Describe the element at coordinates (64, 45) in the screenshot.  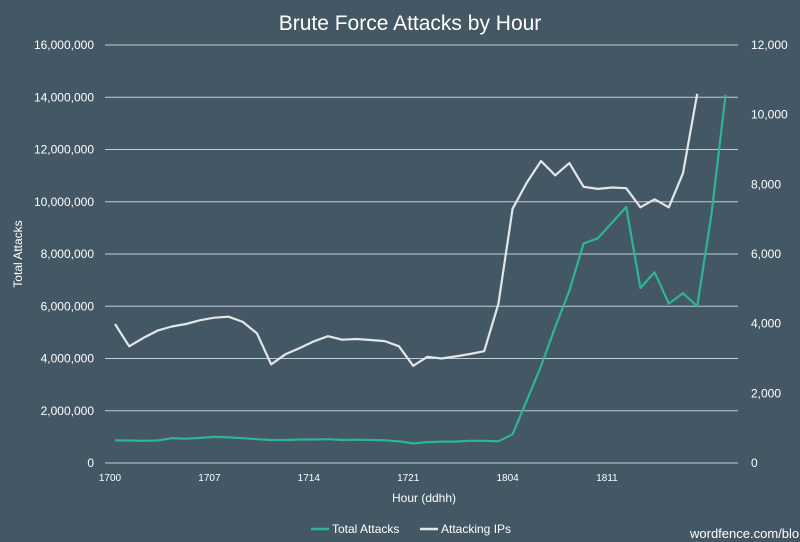
I see `left-tick-label: 16,000,000` at that location.